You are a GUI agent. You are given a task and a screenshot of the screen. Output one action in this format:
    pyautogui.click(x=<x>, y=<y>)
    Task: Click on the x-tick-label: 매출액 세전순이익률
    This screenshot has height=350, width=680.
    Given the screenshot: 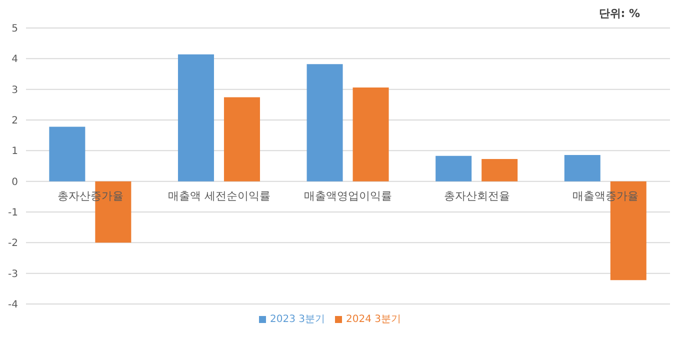 What is the action you would take?
    pyautogui.click(x=219, y=195)
    